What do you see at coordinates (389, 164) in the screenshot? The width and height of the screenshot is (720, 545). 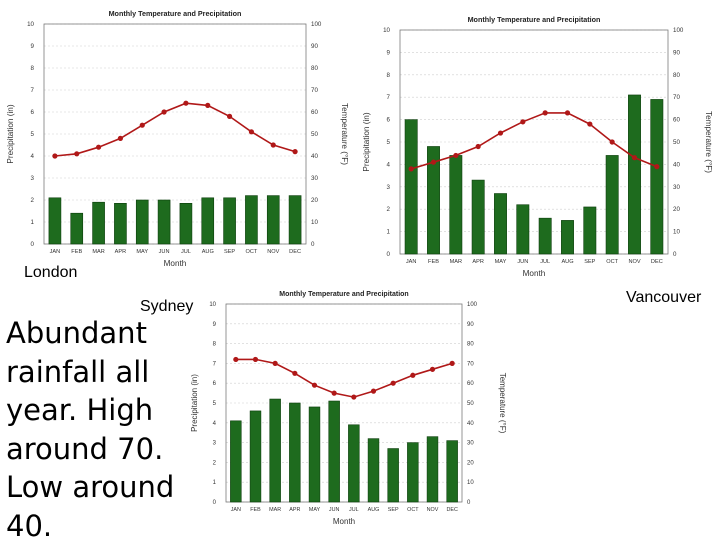 I see `y-tick-label: 4` at bounding box center [389, 164].